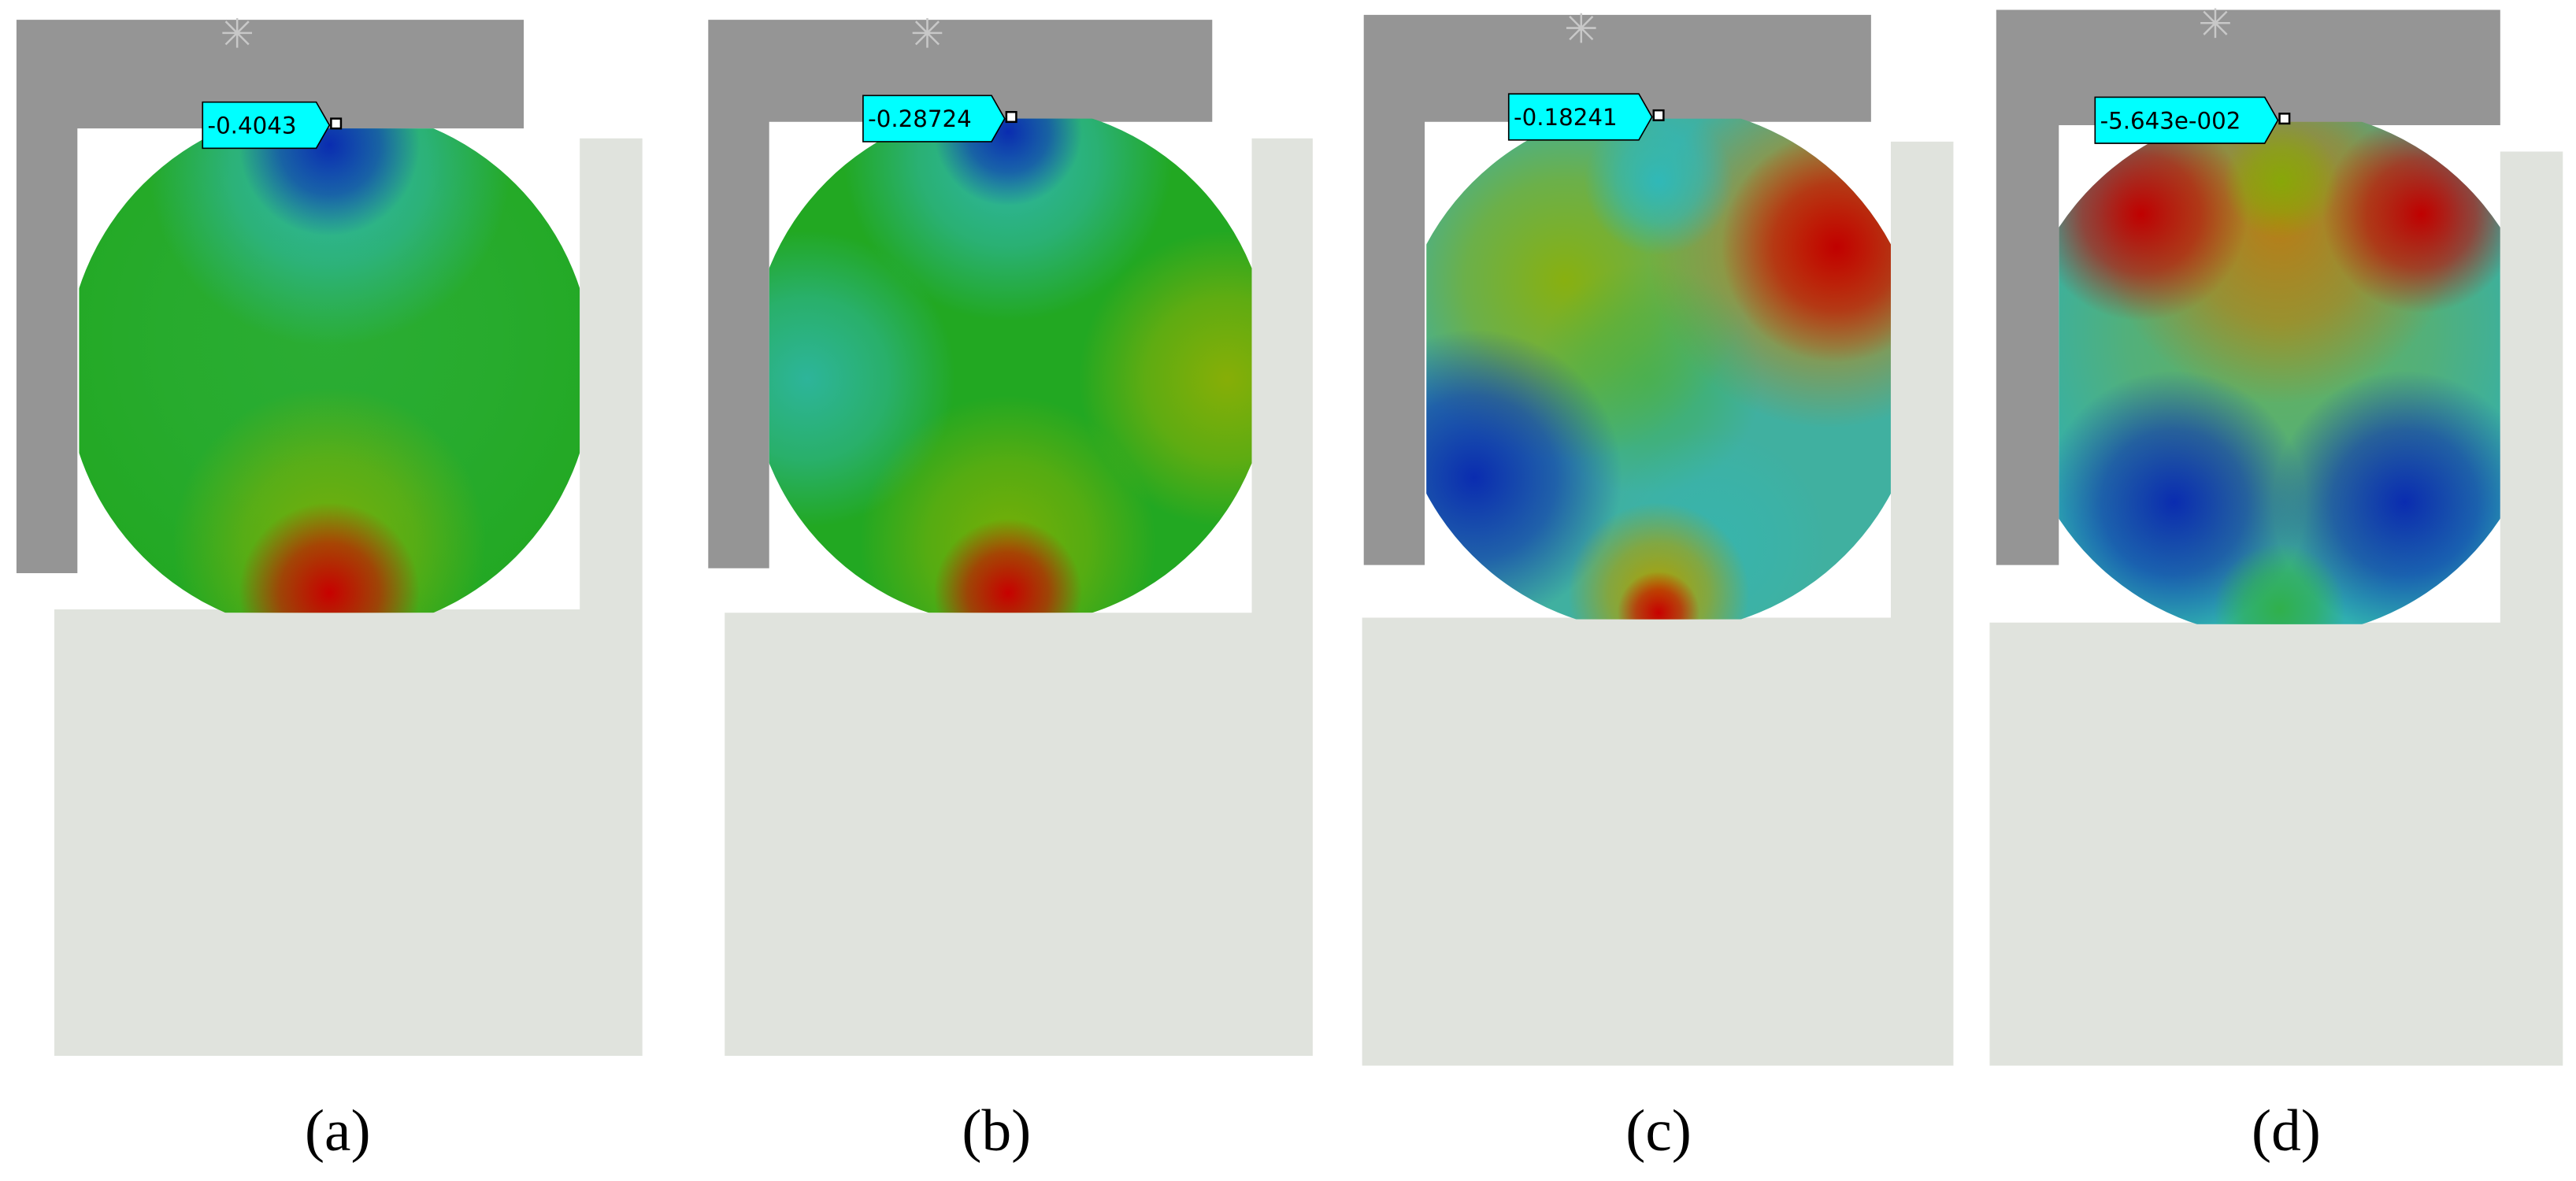 Image resolution: width=2576 pixels, height=1181 pixels. I want to click on probe-label: -5.643e-002, so click(2170, 120).